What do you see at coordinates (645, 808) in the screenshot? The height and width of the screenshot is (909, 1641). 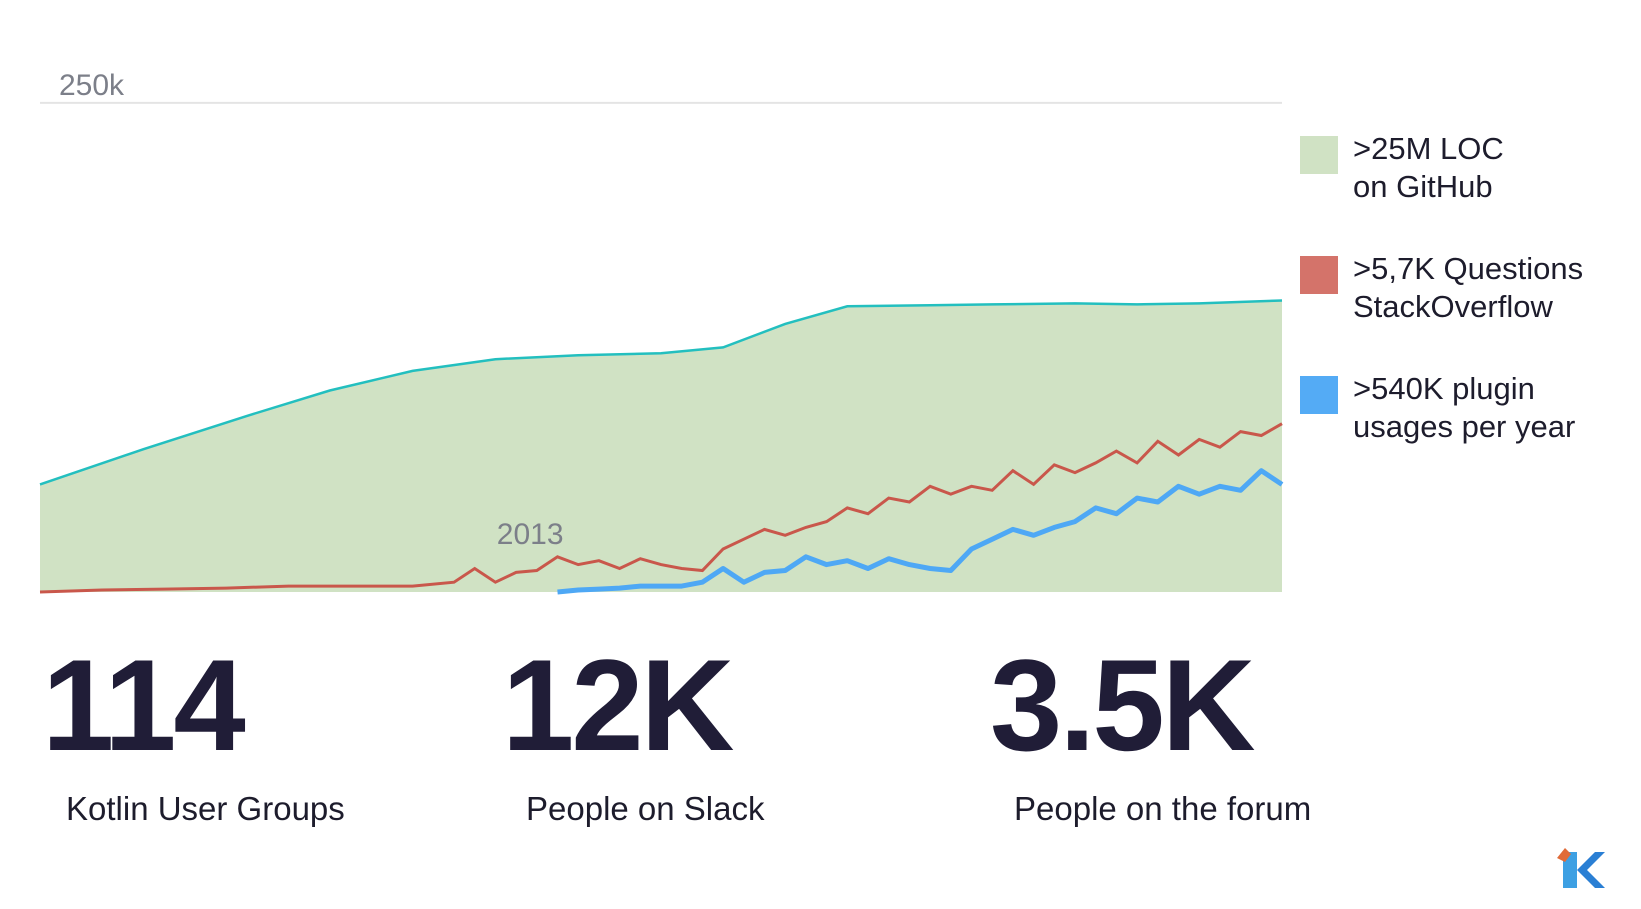 I see `stat-slack-label: People on Slack` at bounding box center [645, 808].